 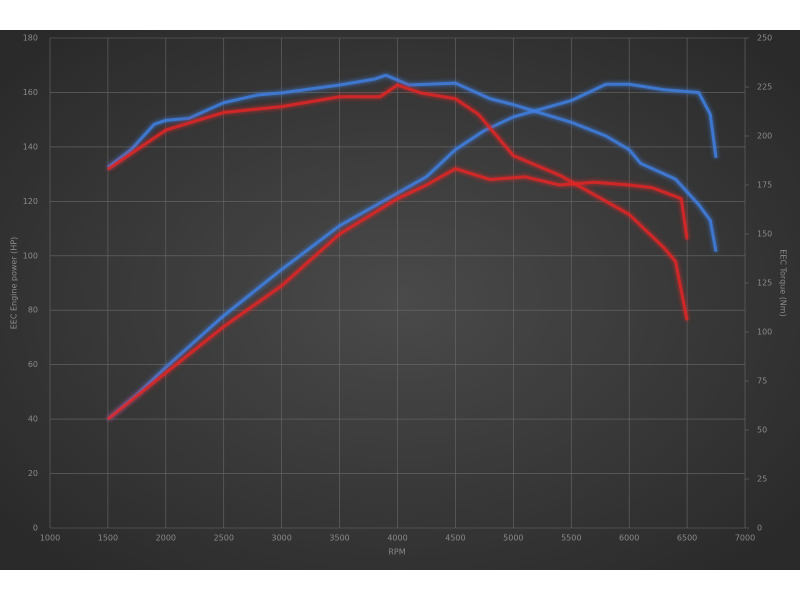 What do you see at coordinates (166, 538) in the screenshot?
I see `x-tick-label: 2000` at bounding box center [166, 538].